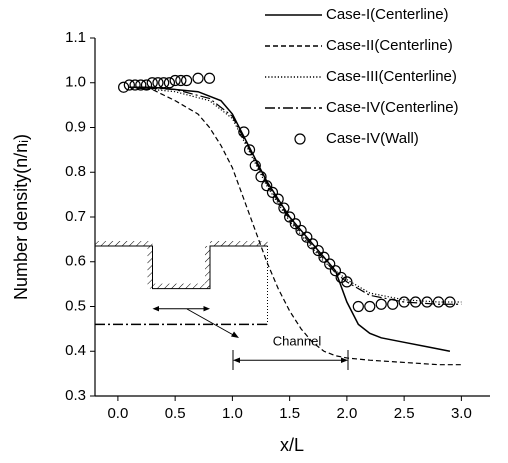 This screenshot has height=463, width=508. I want to click on annotation: Channel, so click(297, 340).